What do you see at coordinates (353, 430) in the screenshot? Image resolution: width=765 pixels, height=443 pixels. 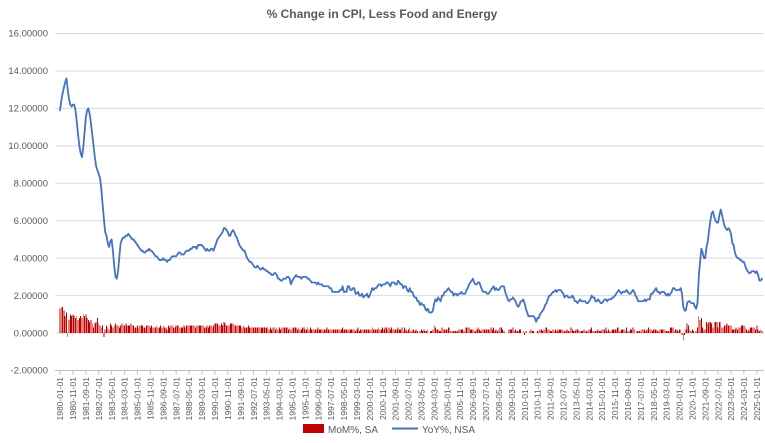 I see `legend-mom-label: MoM%, SA` at bounding box center [353, 430].